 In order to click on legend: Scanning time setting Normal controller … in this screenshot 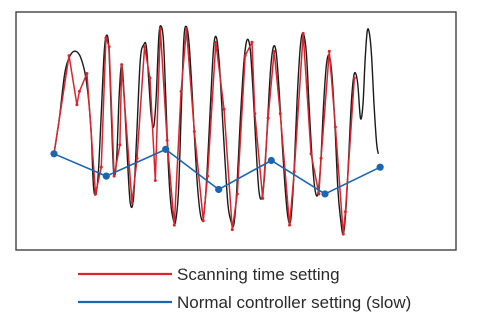, I will do `click(244, 288)`.